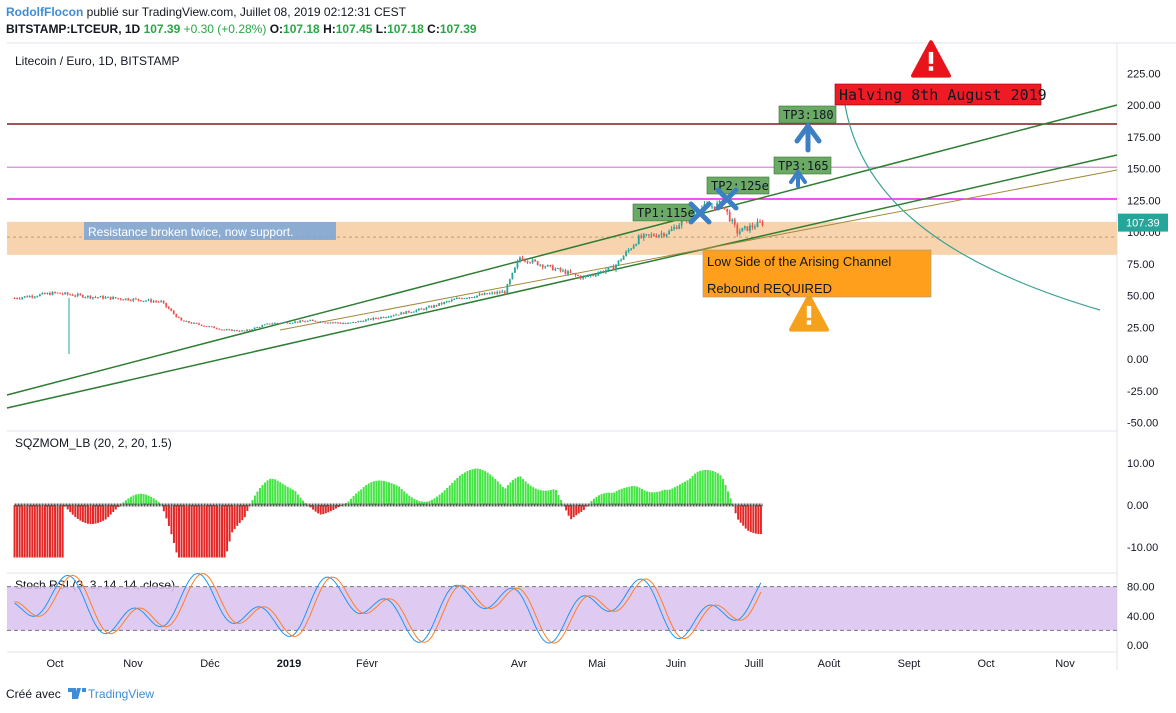  What do you see at coordinates (1142, 424) in the screenshot?
I see `price-axis-tick: -50.00` at bounding box center [1142, 424].